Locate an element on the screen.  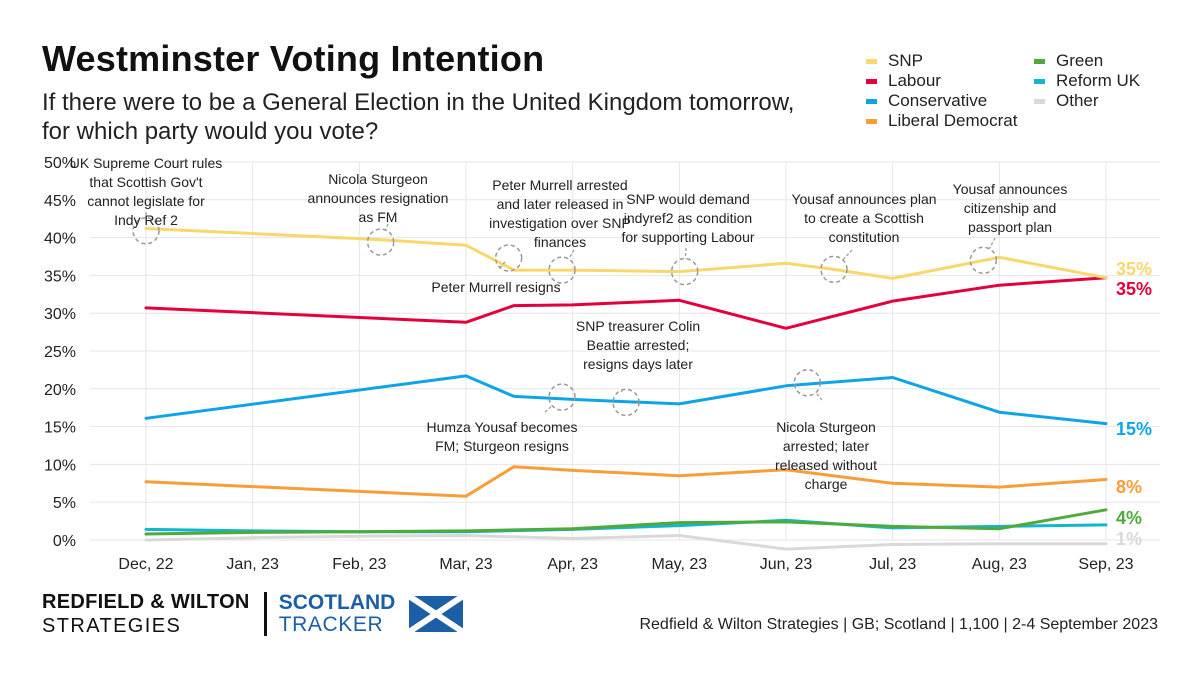
legend-label-other: Other is located at coordinates (1077, 100).